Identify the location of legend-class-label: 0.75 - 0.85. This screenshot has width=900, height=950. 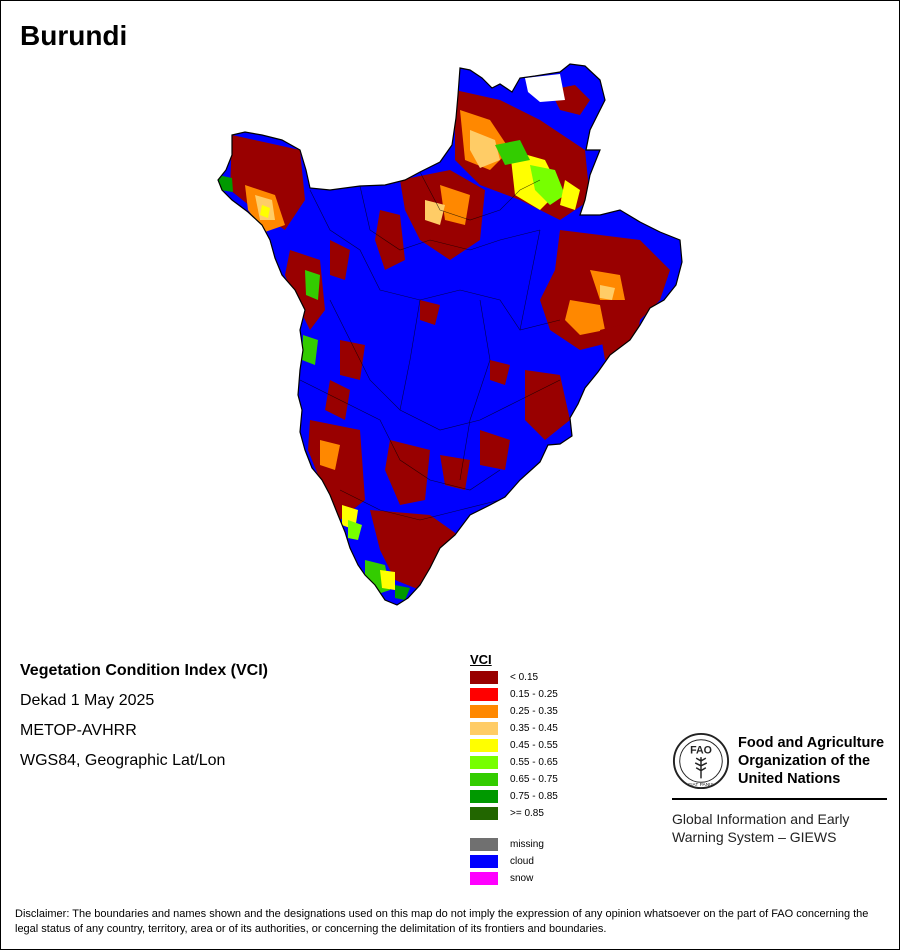
(534, 796).